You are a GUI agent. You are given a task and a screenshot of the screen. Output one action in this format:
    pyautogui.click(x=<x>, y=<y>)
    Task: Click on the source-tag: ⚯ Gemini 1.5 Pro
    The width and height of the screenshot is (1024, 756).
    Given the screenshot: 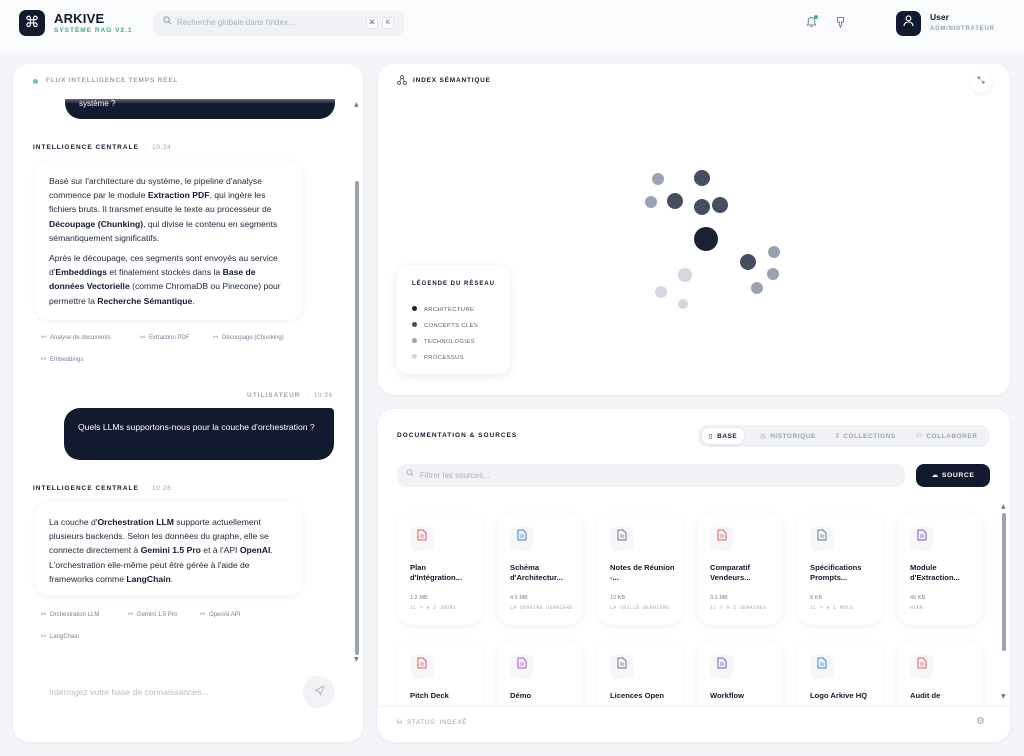 What is the action you would take?
    pyautogui.click(x=152, y=614)
    